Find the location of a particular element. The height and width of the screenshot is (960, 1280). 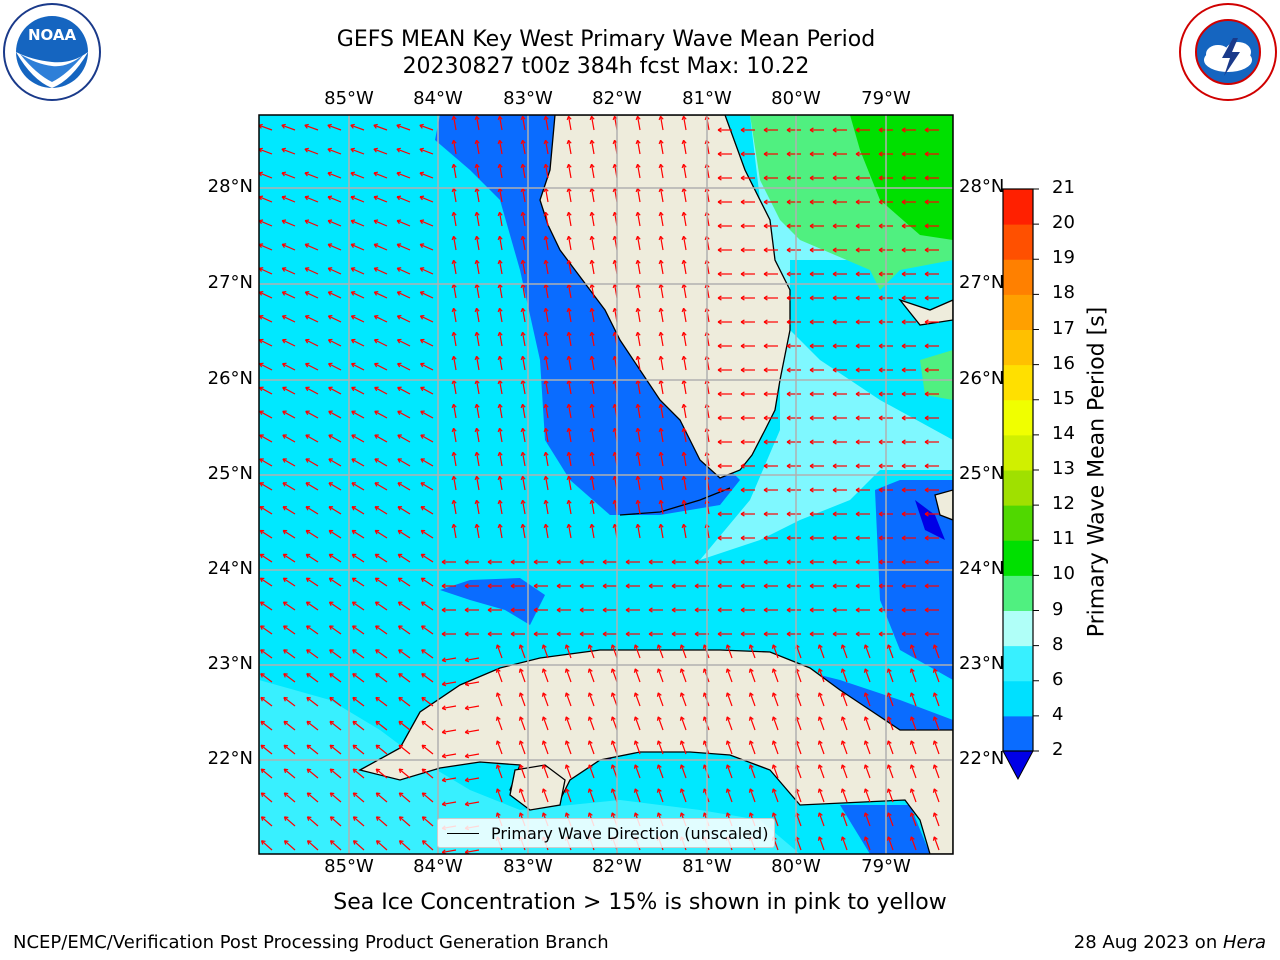

lon-tick-label: 79°W is located at coordinates (886, 98).